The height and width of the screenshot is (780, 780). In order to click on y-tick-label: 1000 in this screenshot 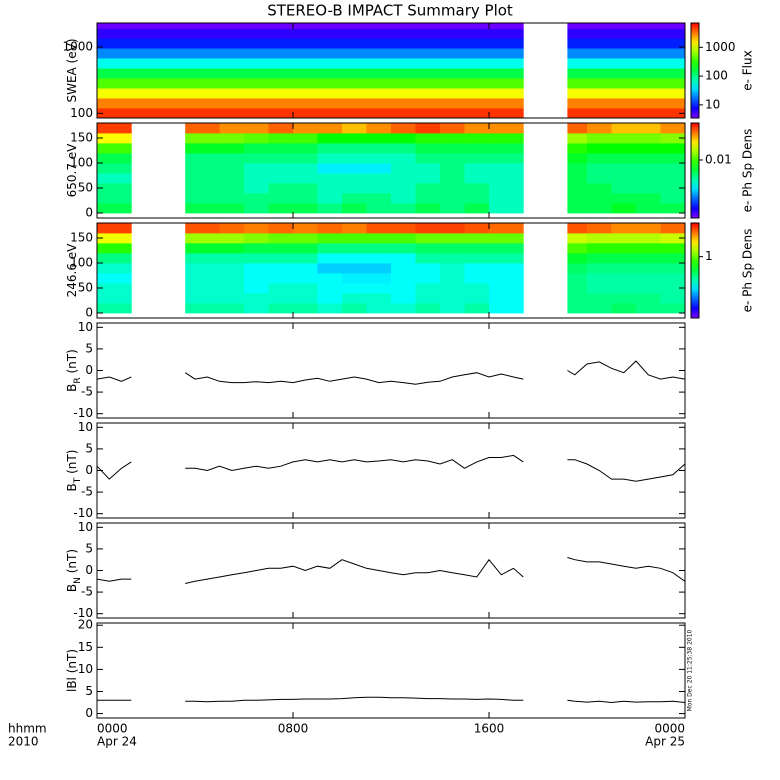, I will do `click(77, 46)`.